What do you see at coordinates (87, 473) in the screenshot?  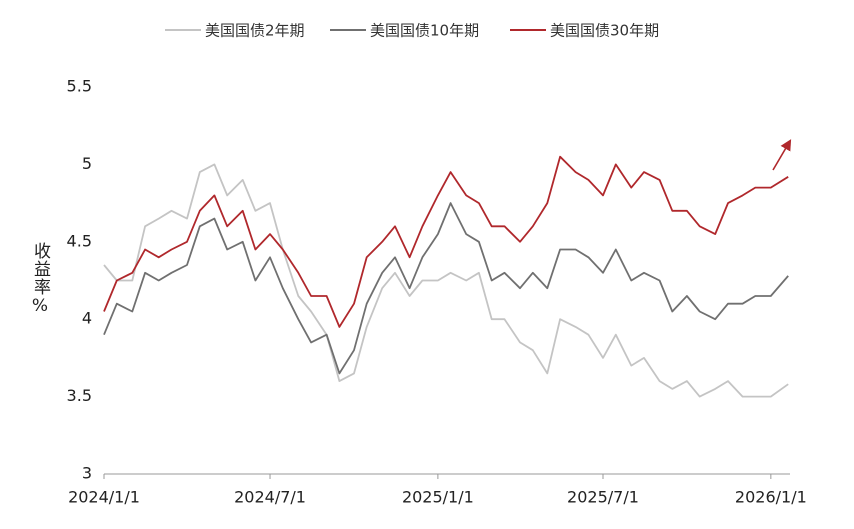 I see `y-tick-label: 3` at bounding box center [87, 473].